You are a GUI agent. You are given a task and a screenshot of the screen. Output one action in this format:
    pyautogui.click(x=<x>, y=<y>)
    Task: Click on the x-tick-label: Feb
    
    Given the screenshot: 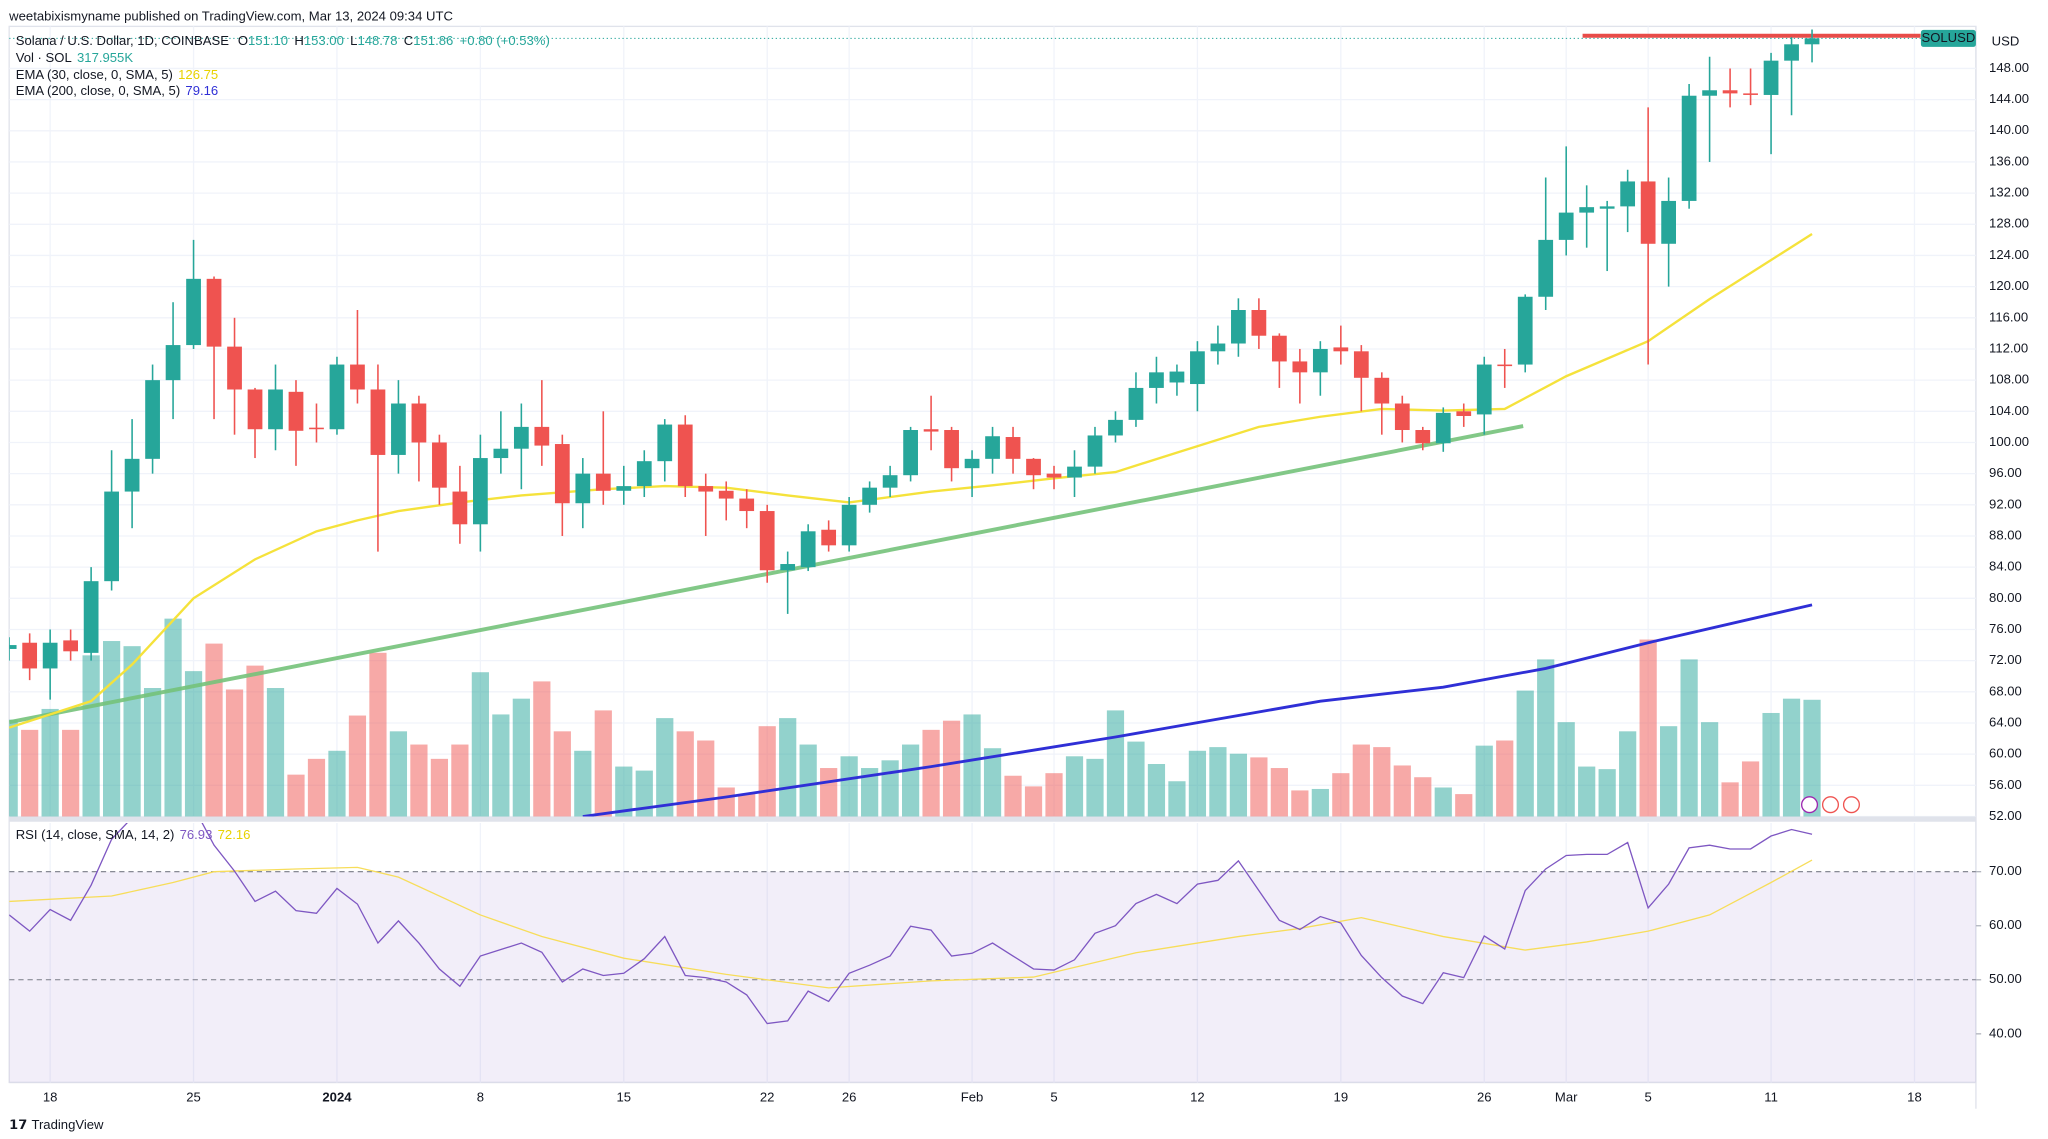 What is the action you would take?
    pyautogui.click(x=972, y=1097)
    